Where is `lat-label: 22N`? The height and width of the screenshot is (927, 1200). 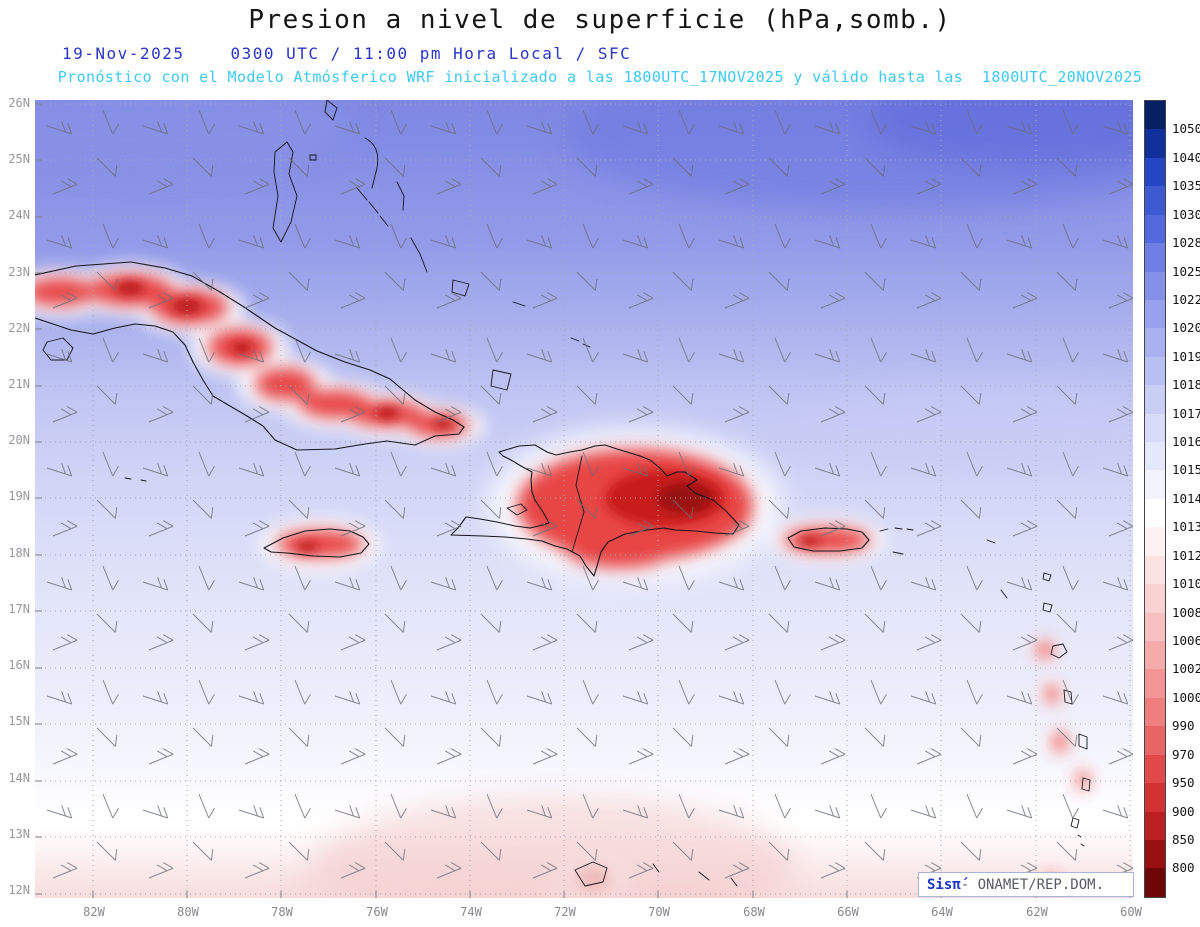 lat-label: 22N is located at coordinates (19, 328).